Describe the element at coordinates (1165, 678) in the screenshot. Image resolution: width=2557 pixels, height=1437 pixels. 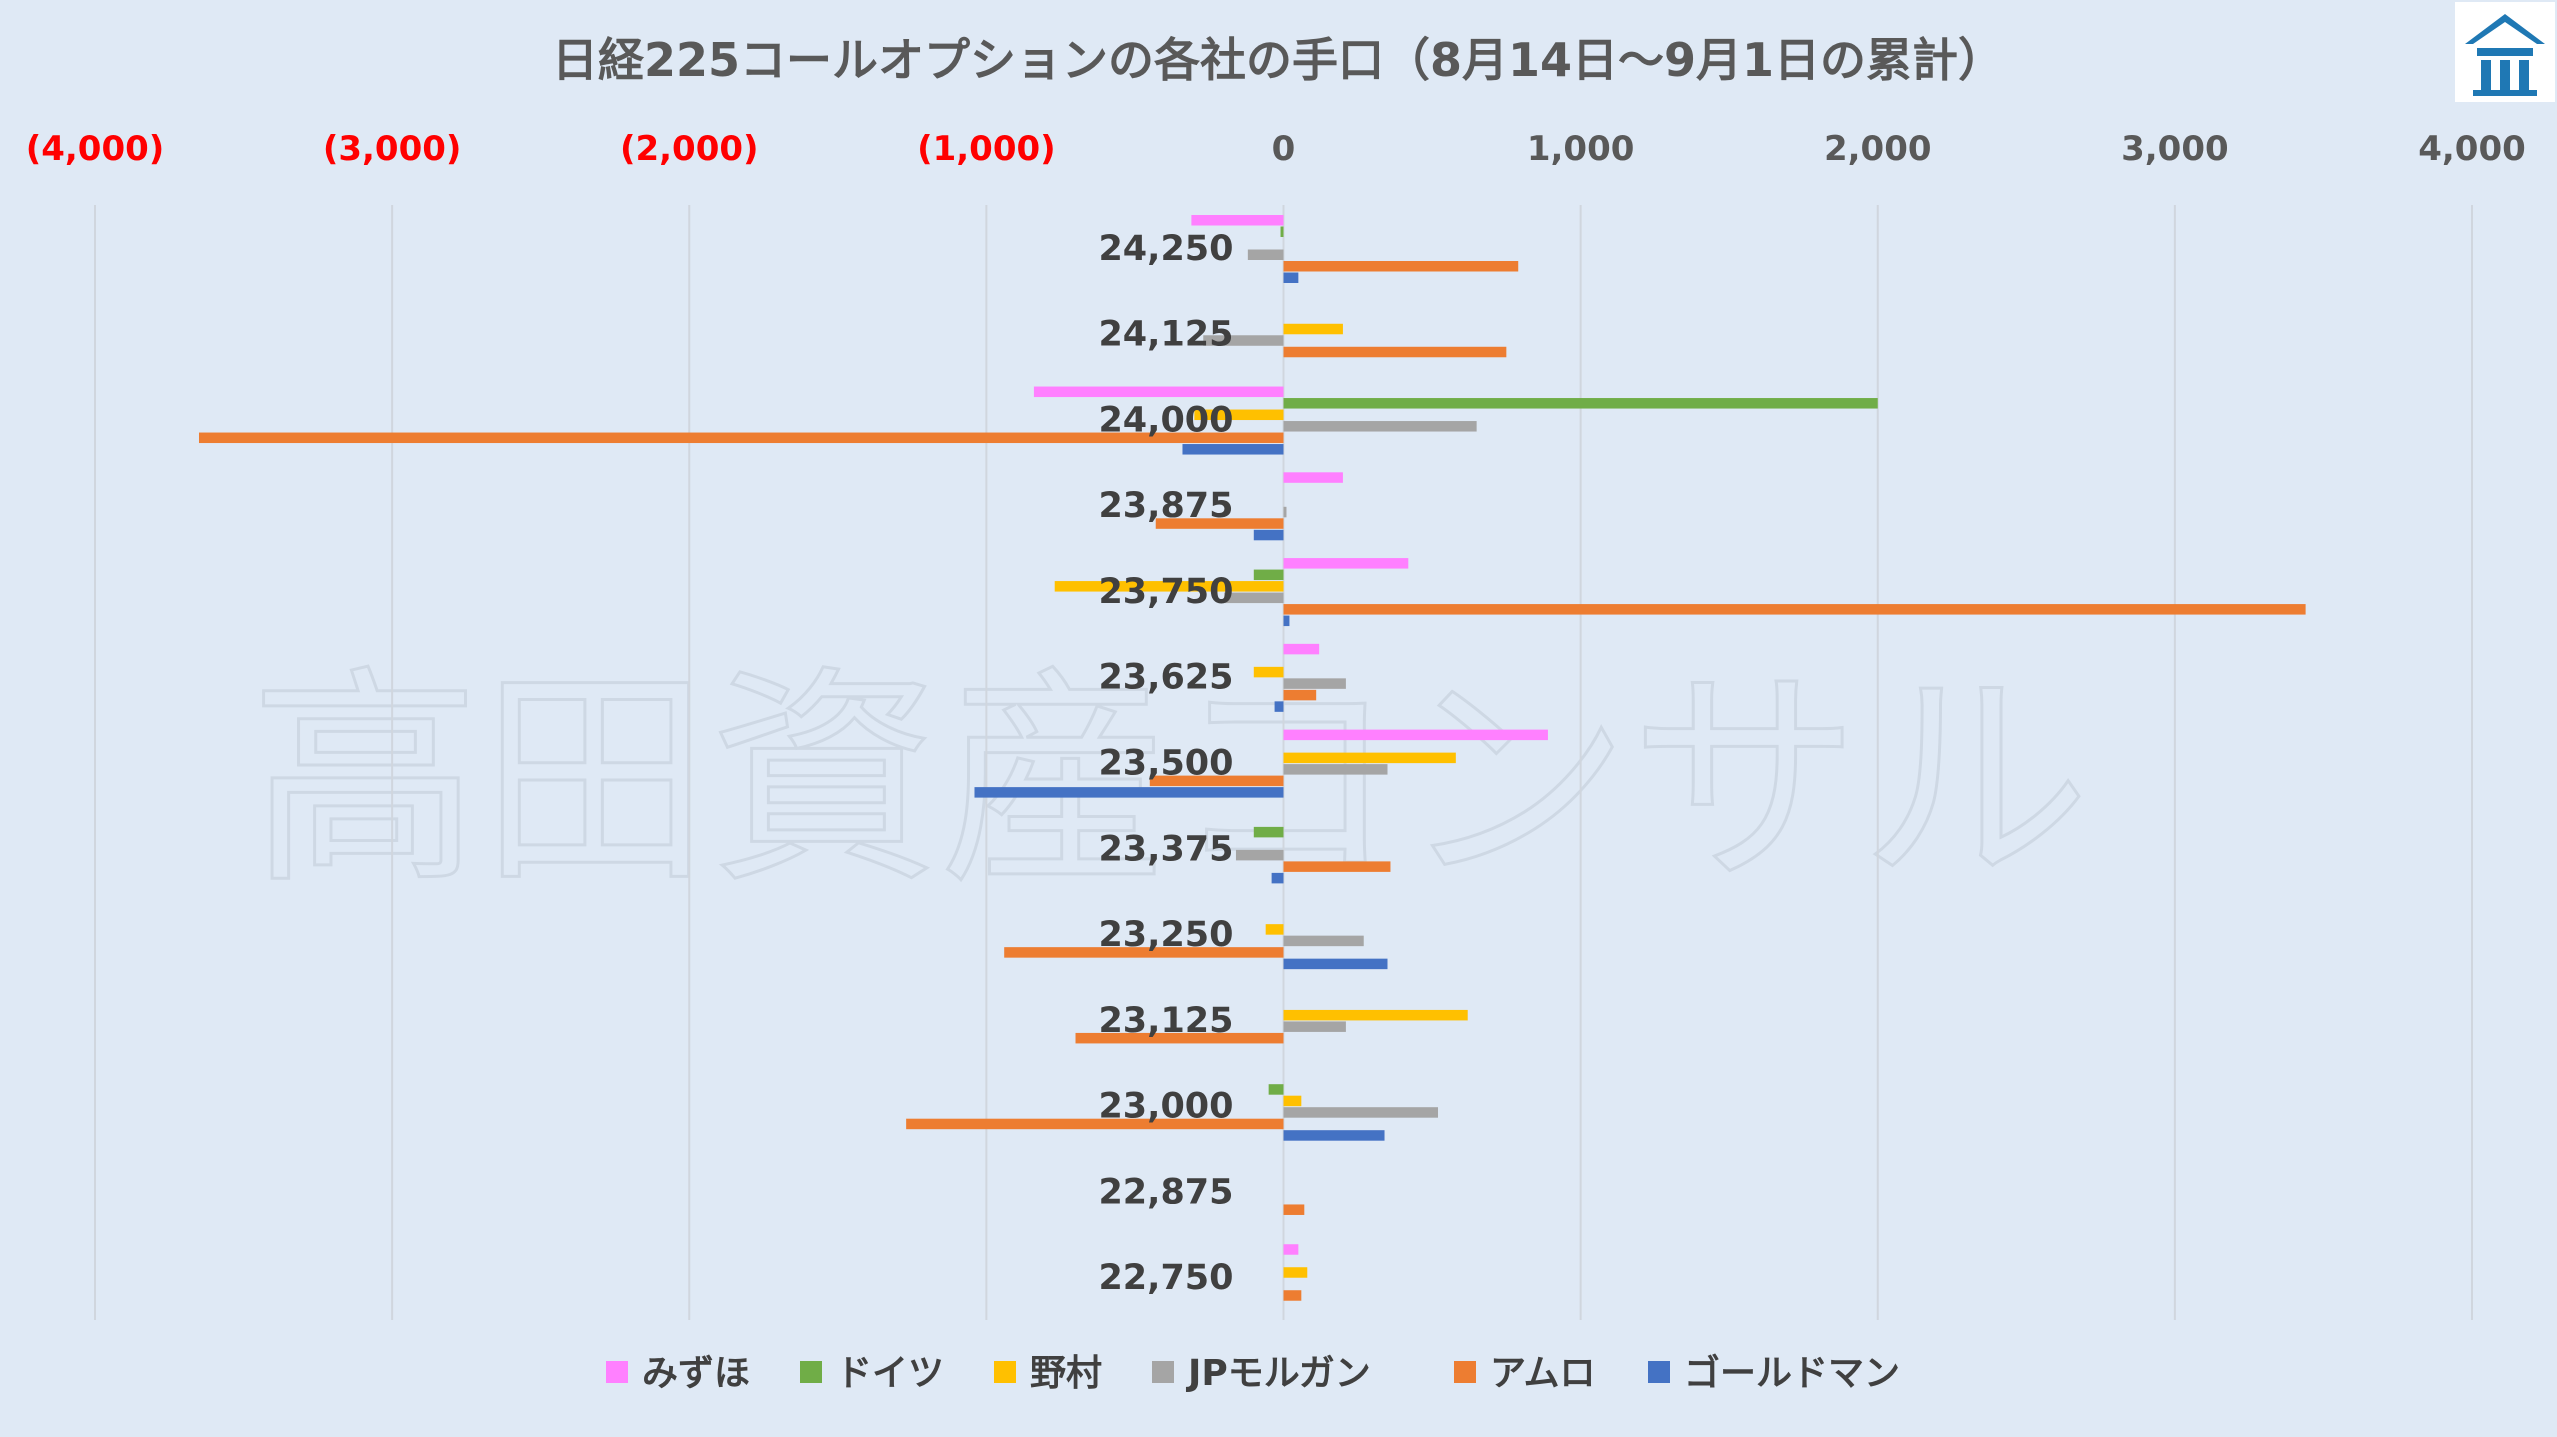
I see `category-label: 23,625` at that location.